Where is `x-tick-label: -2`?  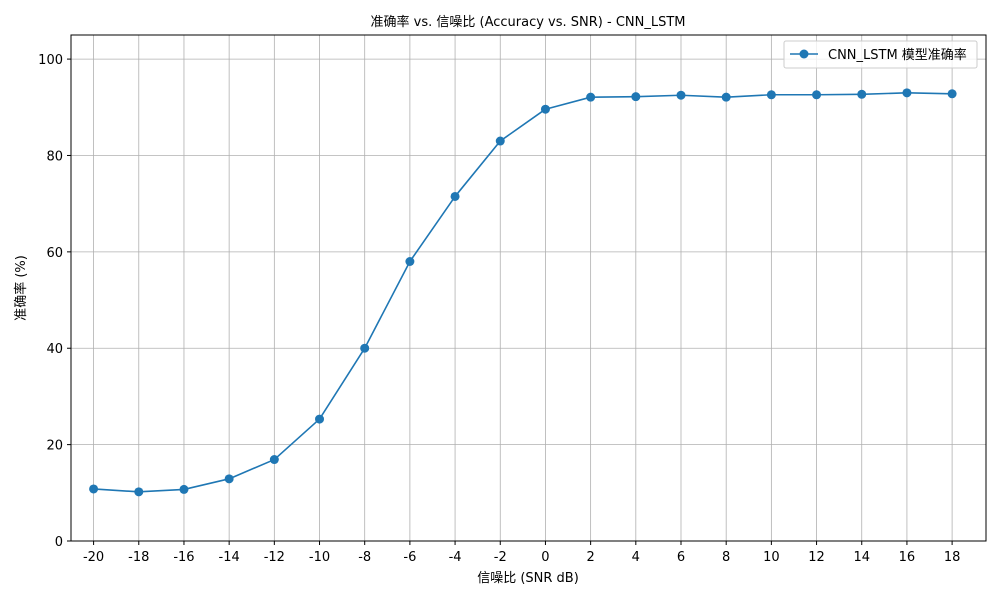
x-tick-label: -2 is located at coordinates (500, 557).